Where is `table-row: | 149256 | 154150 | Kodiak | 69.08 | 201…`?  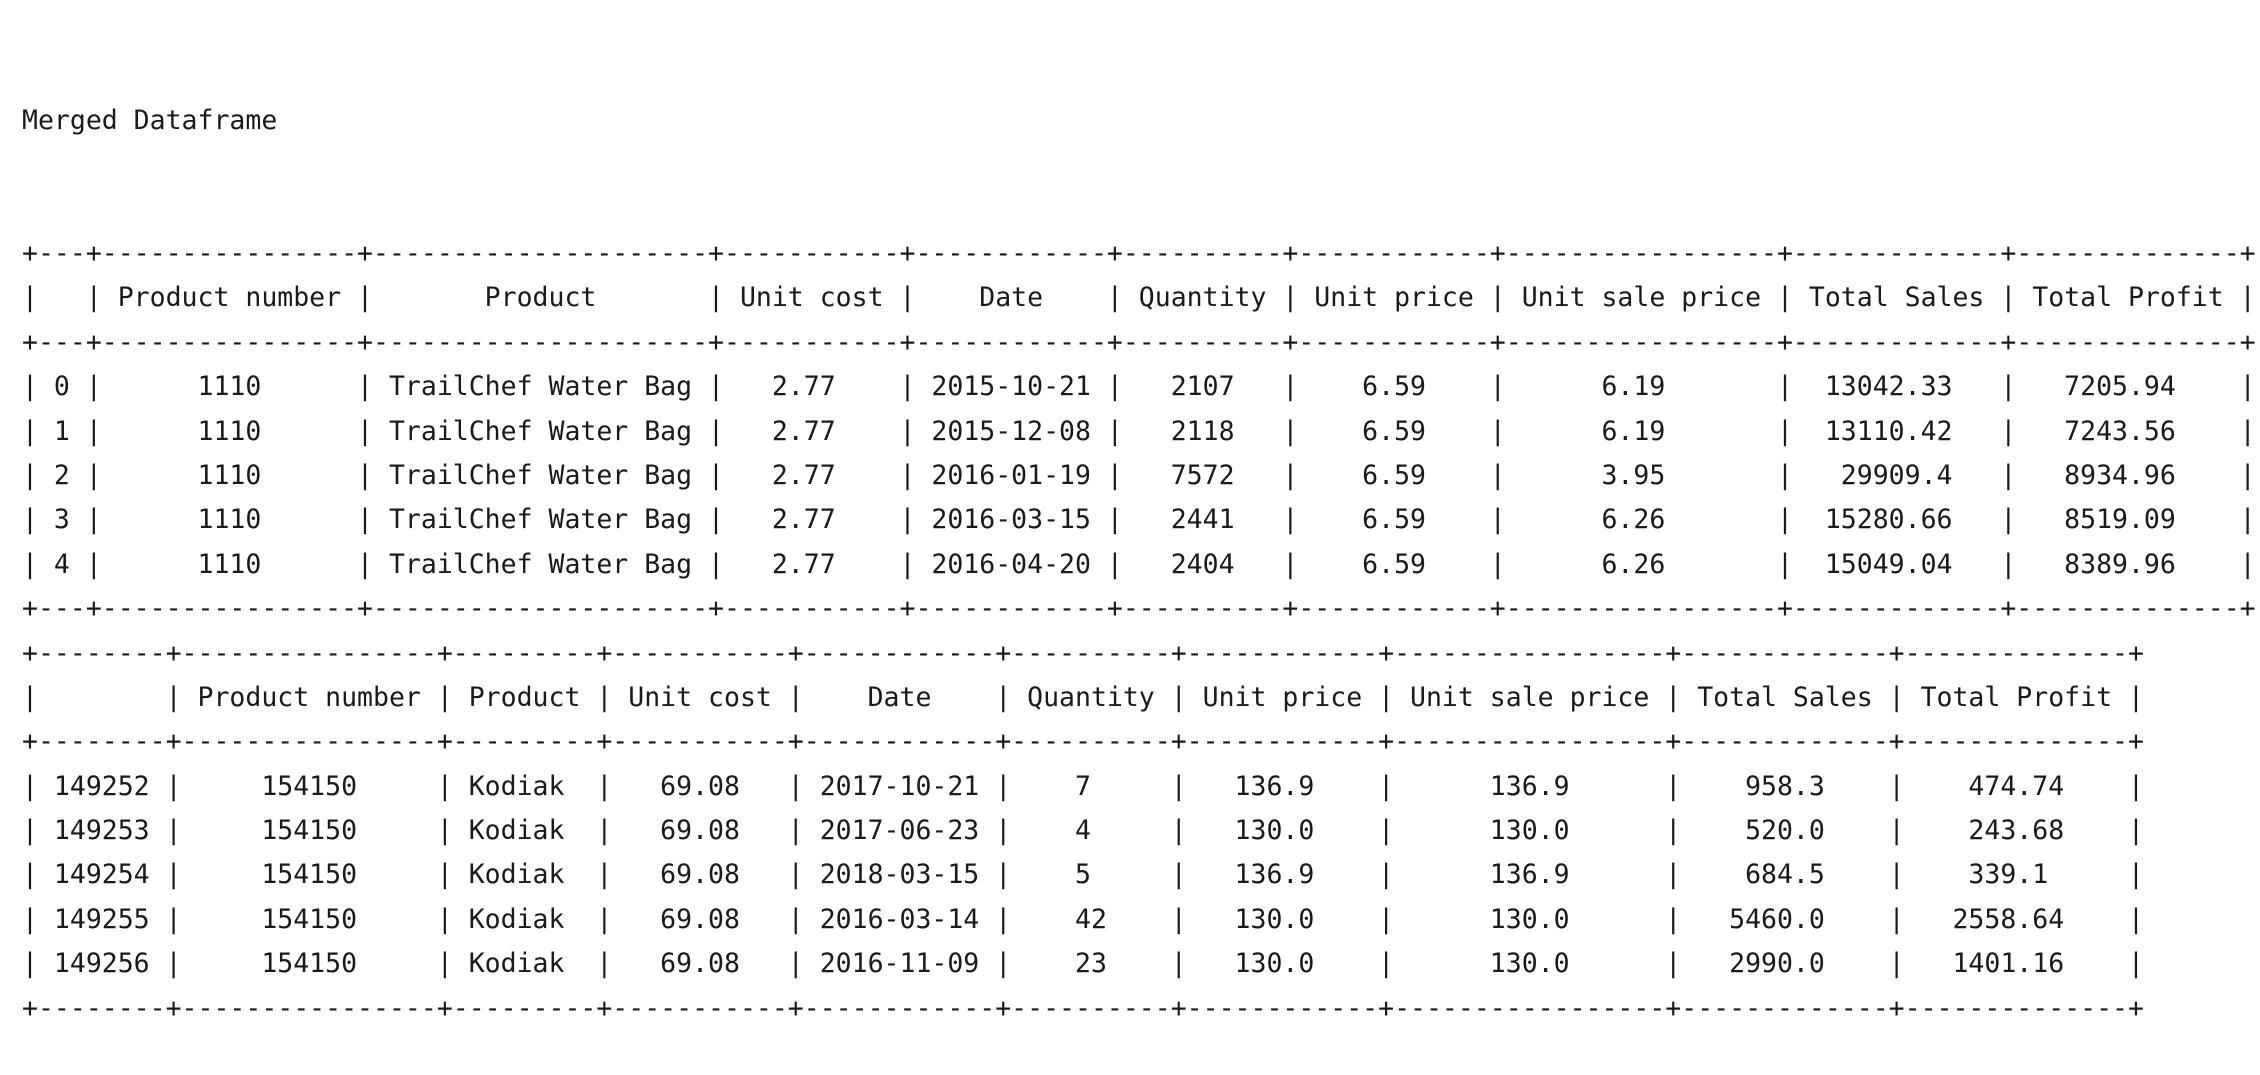 table-row: | 149256 | 154150 | Kodiak | 69.08 | 201… is located at coordinates (1083, 964).